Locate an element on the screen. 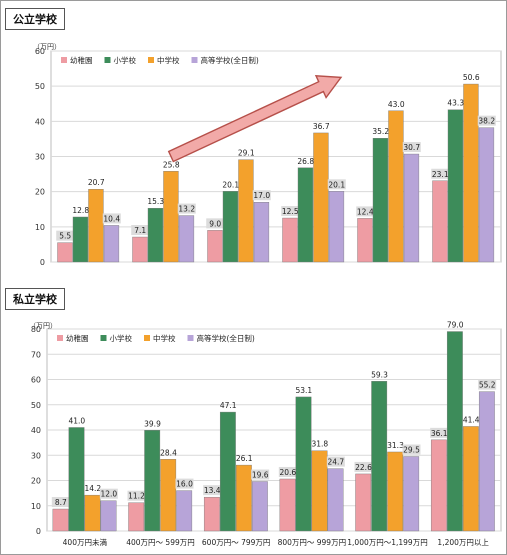 This screenshot has width=507, height=555. data-label: 5.5 is located at coordinates (65, 236).